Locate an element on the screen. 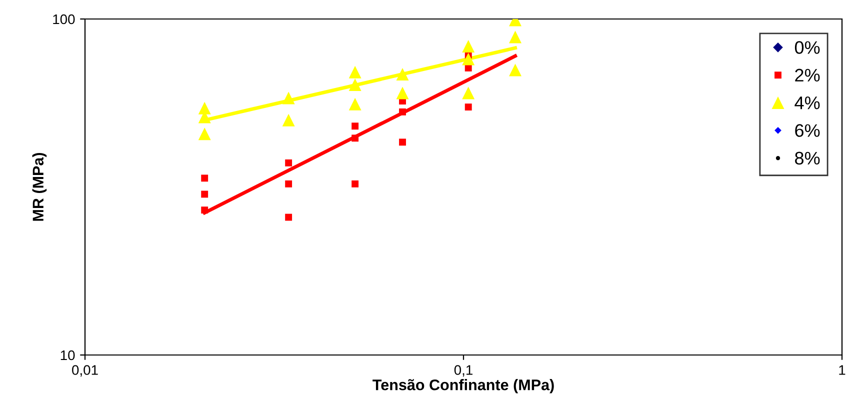 The height and width of the screenshot is (420, 849). y-tick-label: 10 is located at coordinates (67, 355).